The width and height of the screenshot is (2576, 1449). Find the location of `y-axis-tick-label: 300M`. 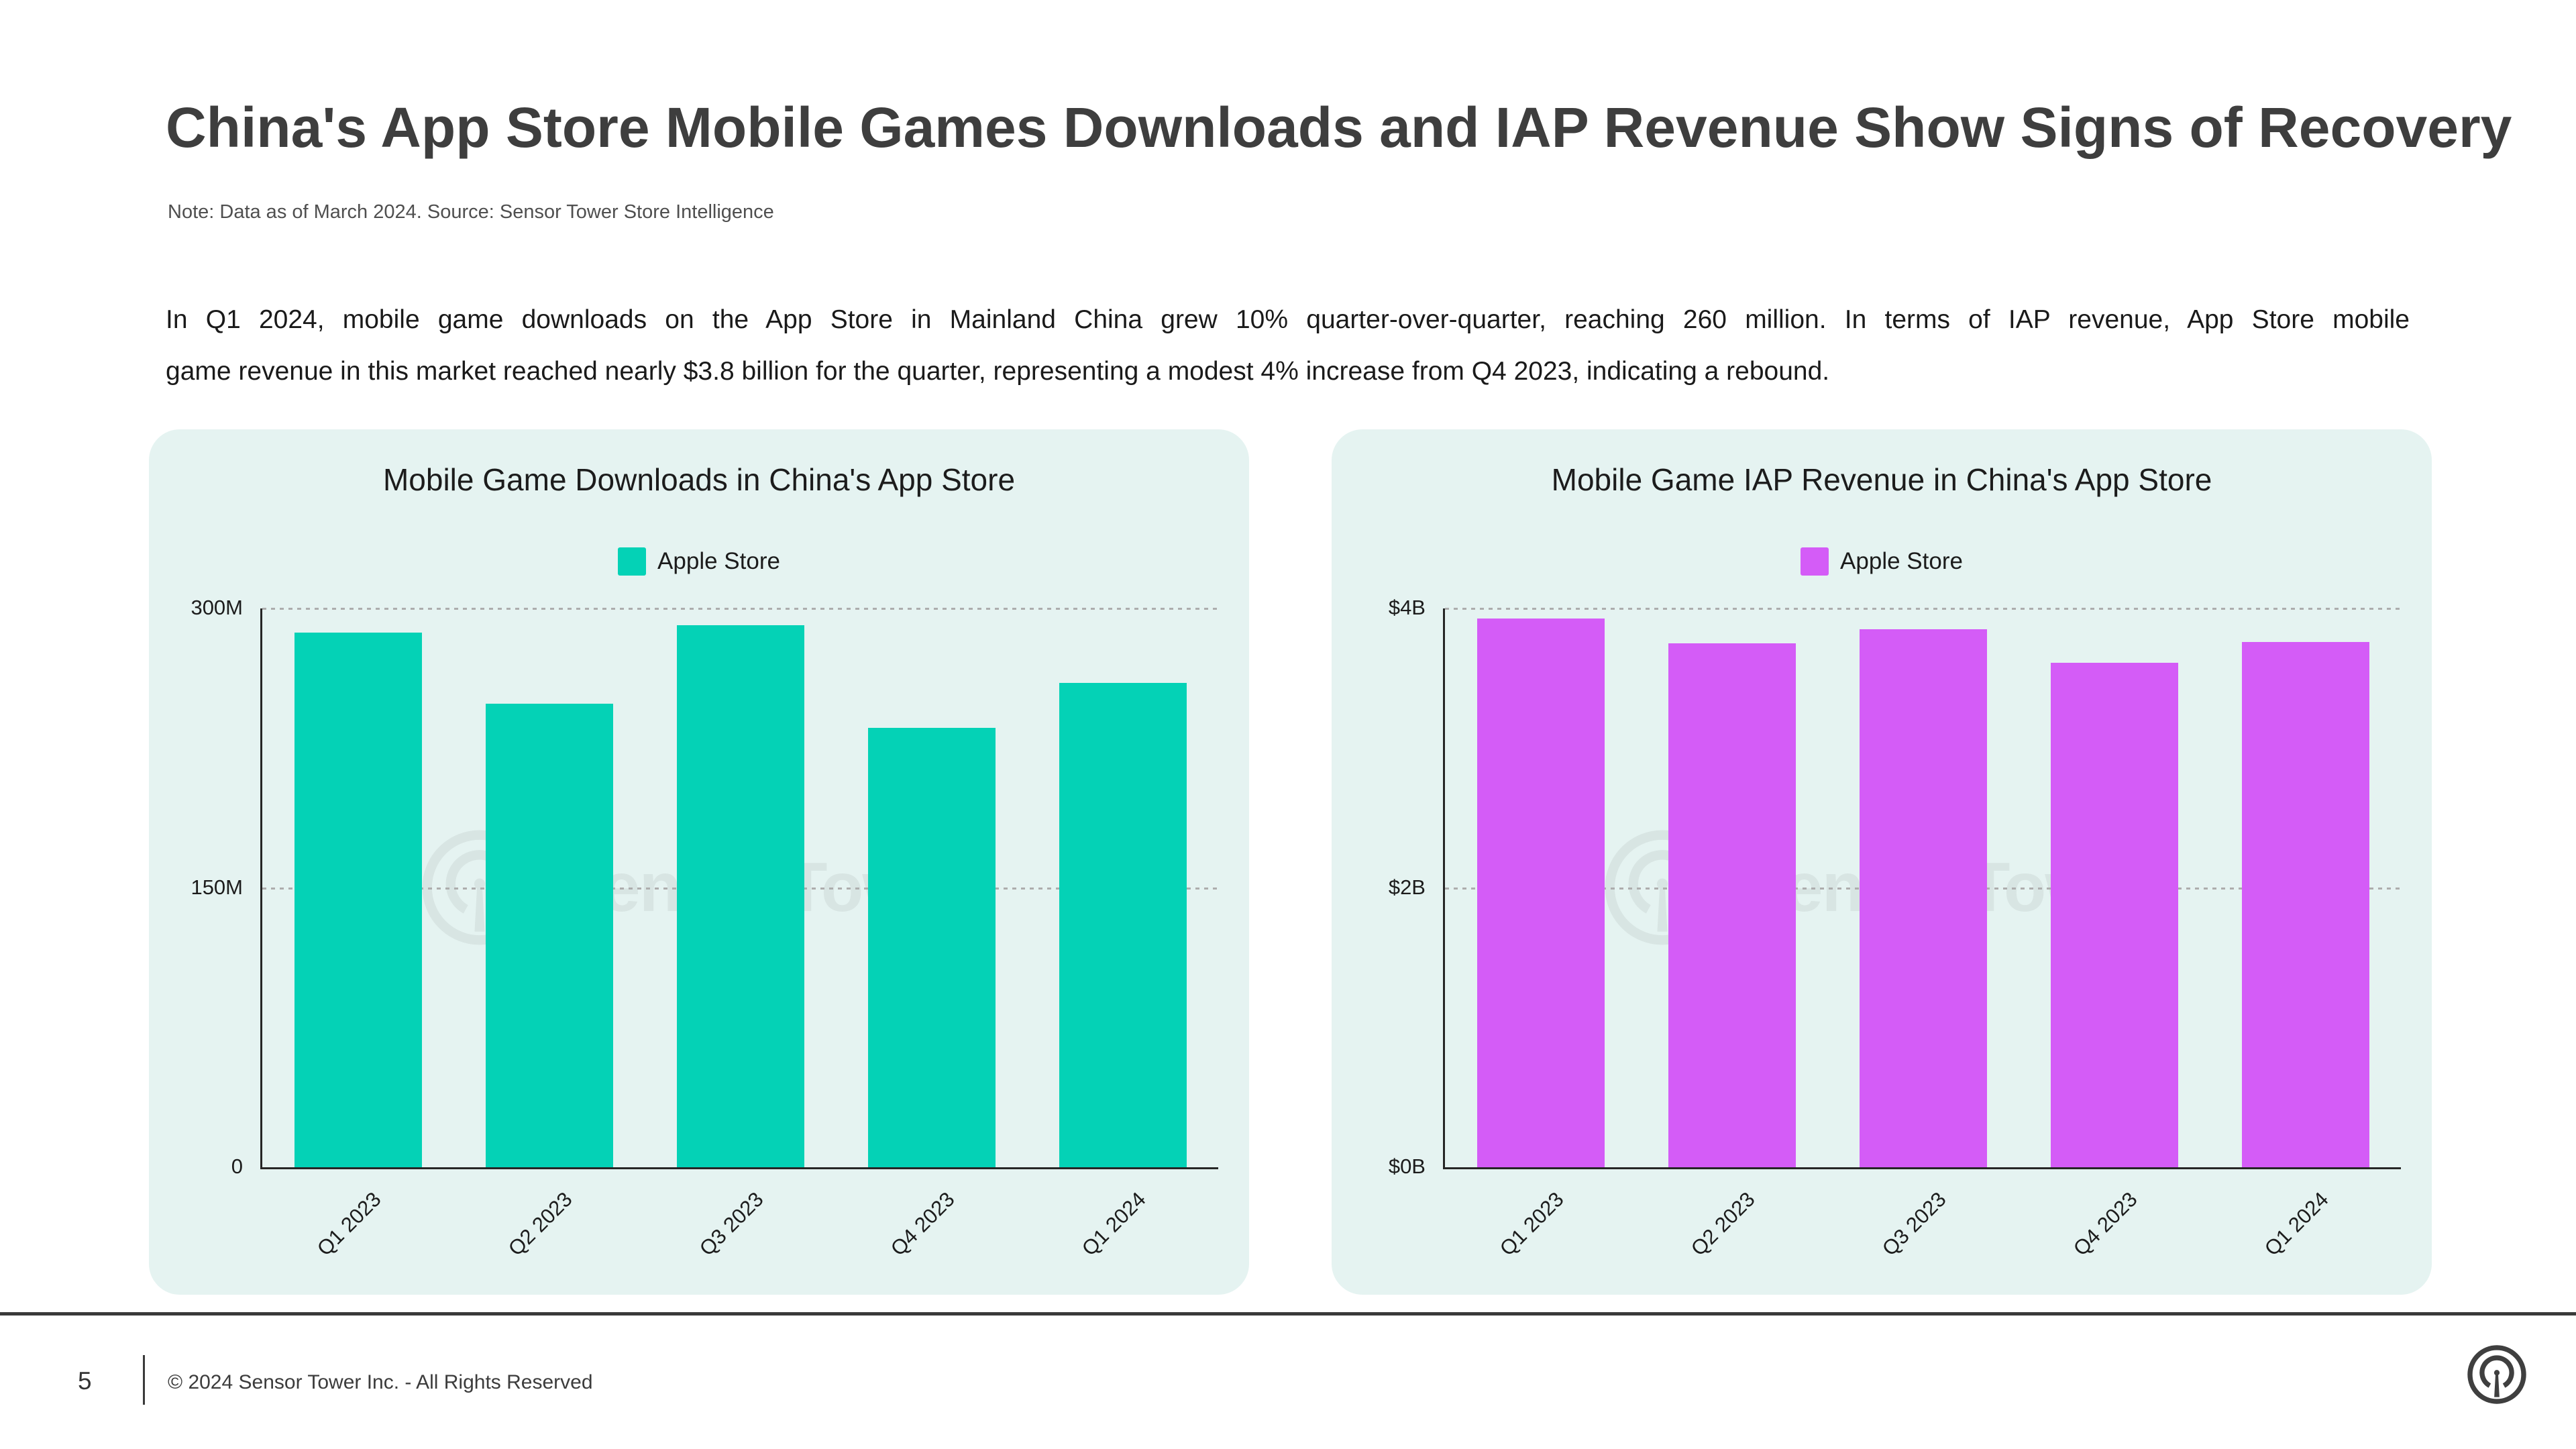

y-axis-tick-label: 300M is located at coordinates (217, 607).